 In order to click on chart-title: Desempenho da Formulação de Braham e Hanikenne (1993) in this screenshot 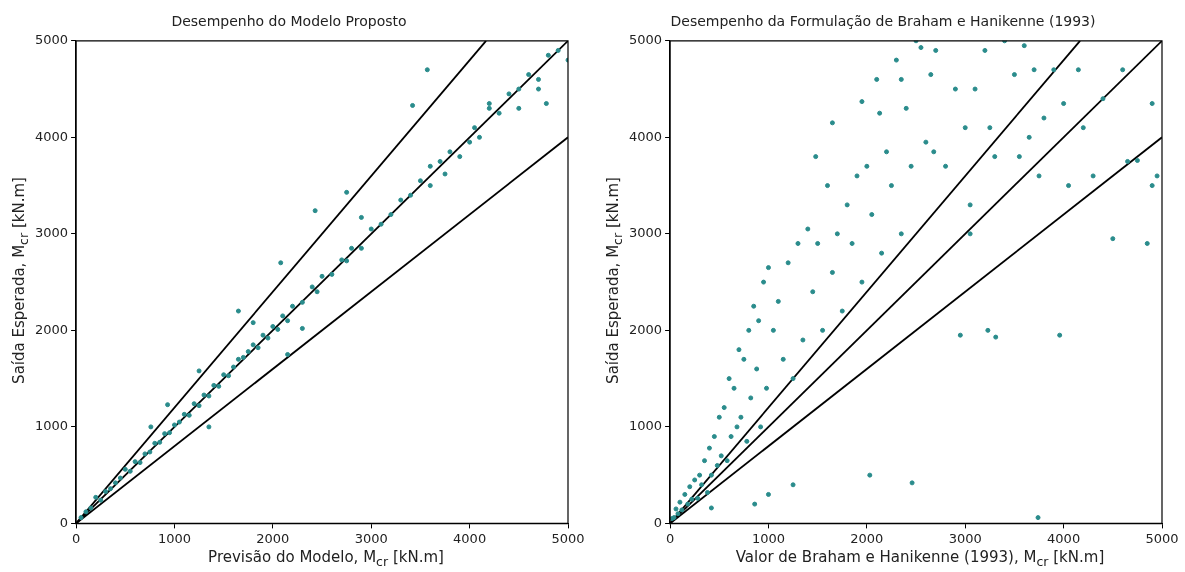, I will do `click(883, 21)`.